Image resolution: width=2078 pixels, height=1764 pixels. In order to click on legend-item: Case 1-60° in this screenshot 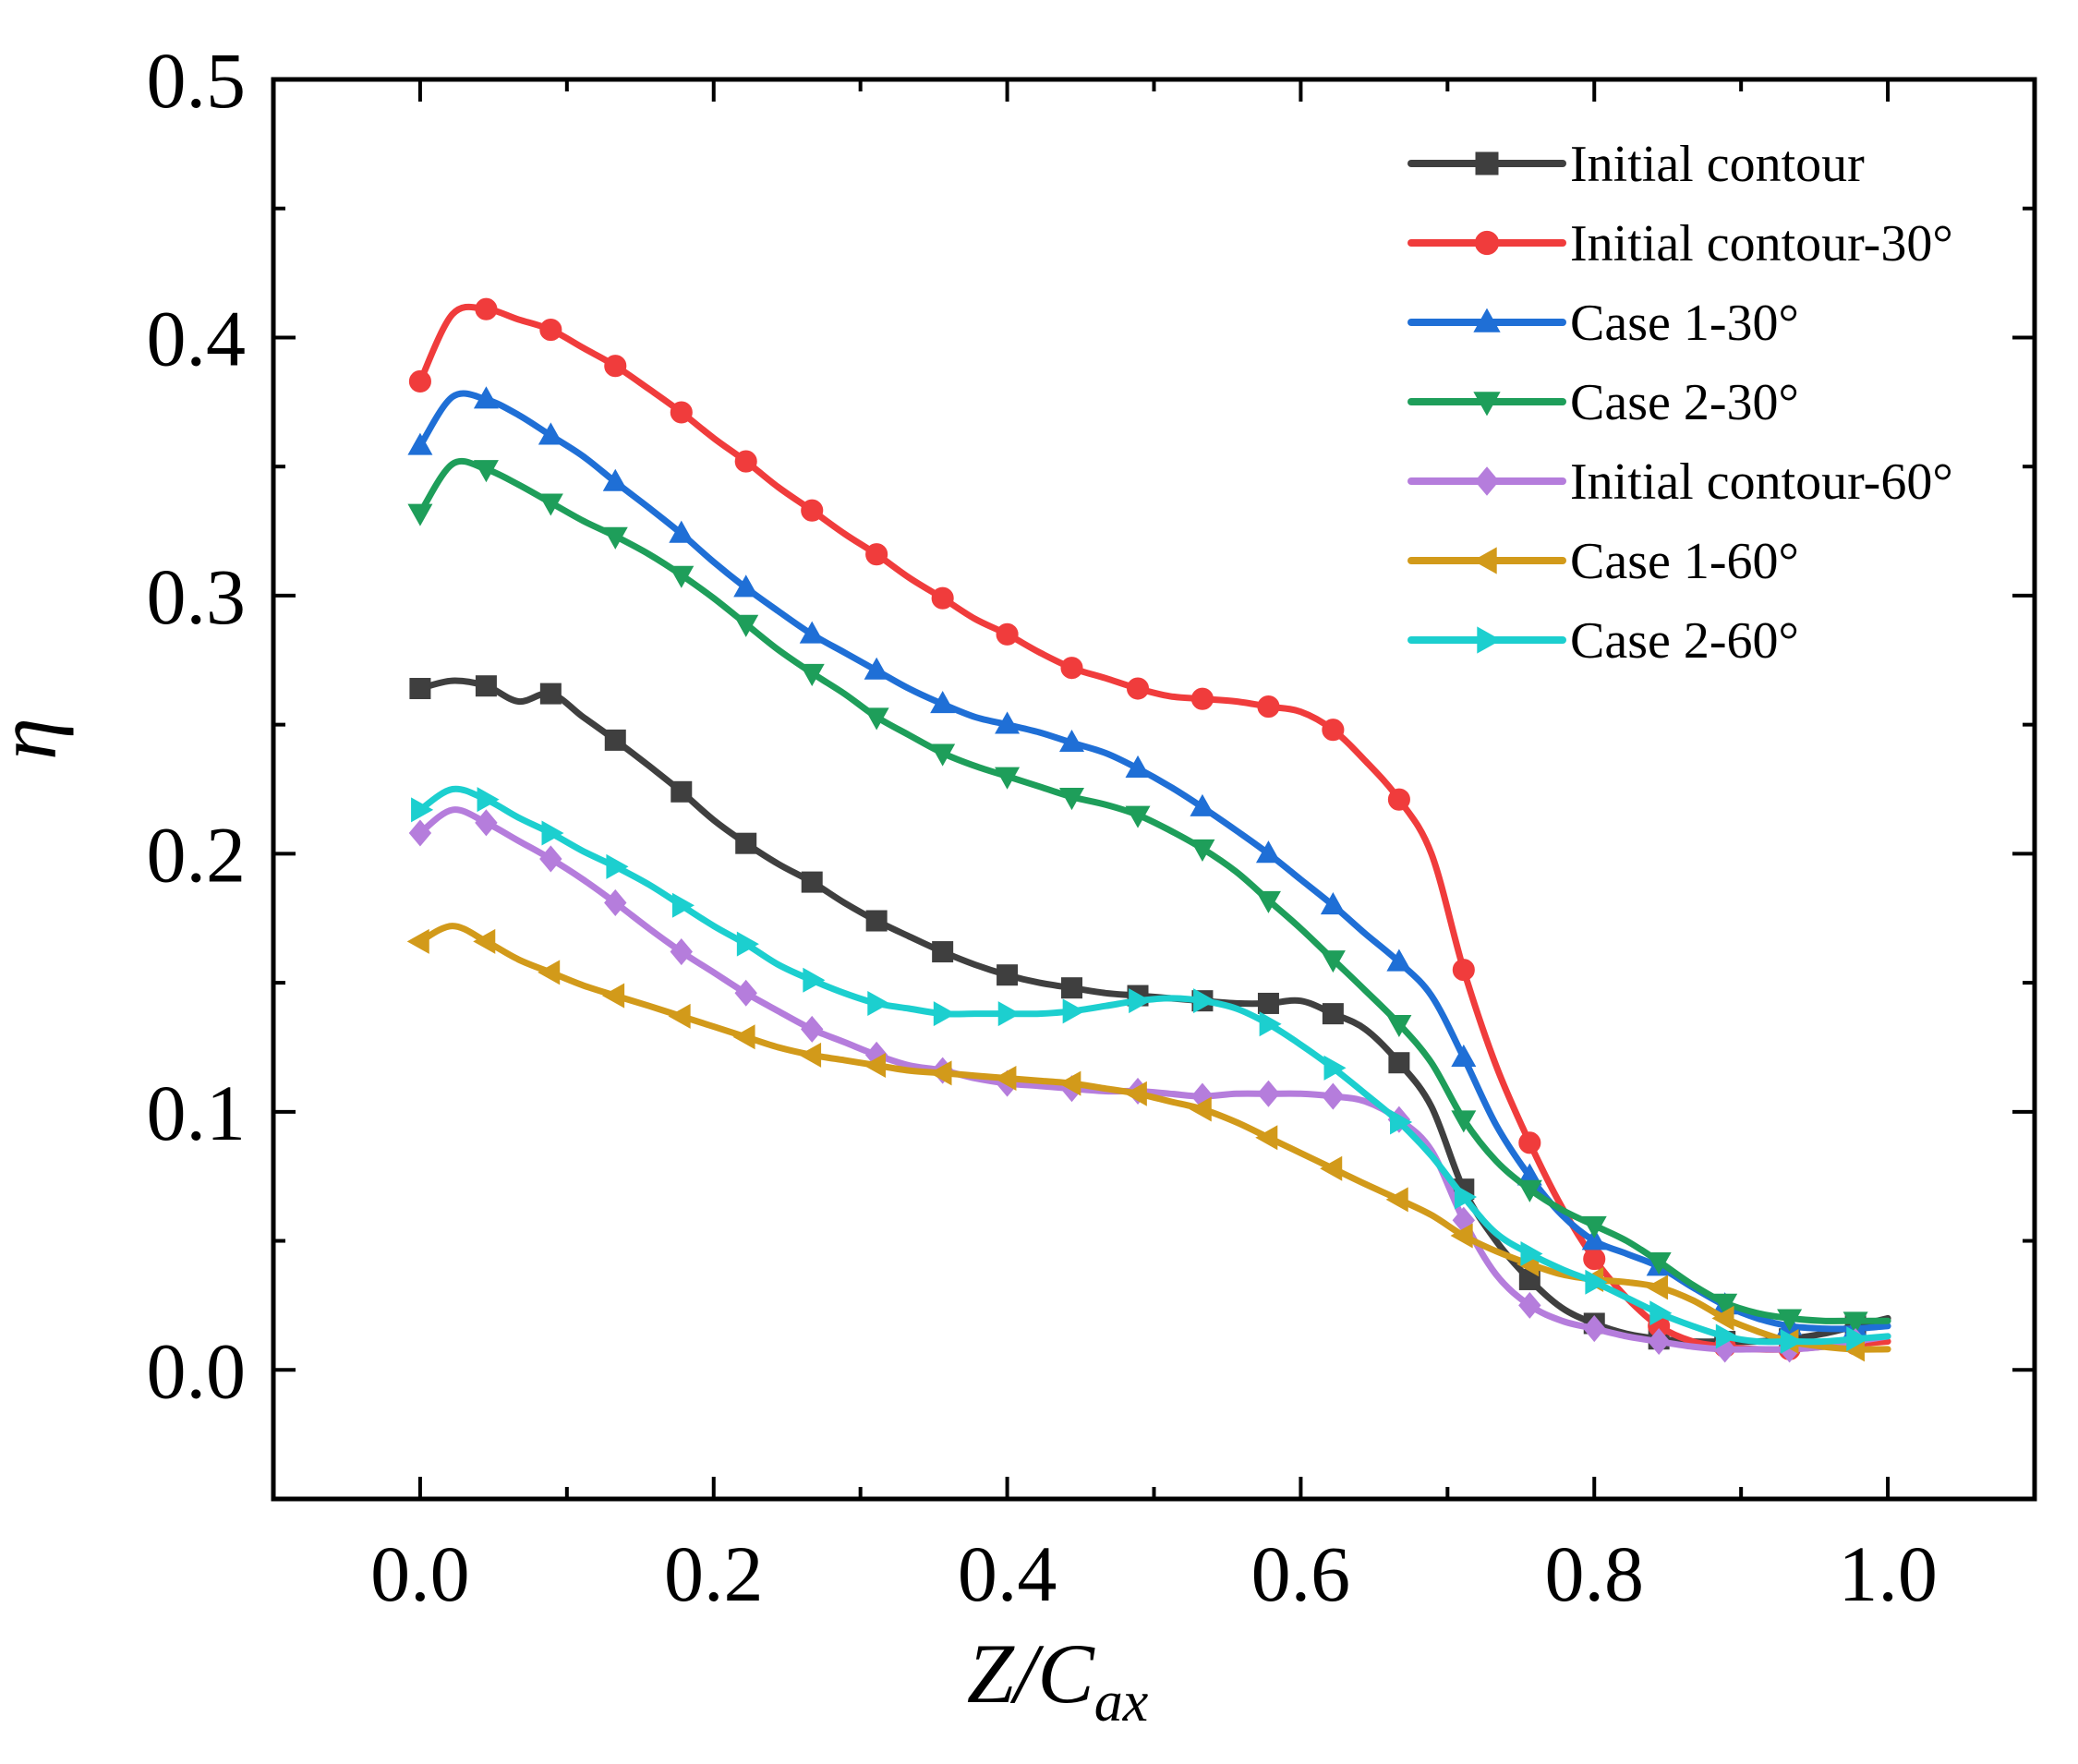, I will do `click(1603, 562)`.